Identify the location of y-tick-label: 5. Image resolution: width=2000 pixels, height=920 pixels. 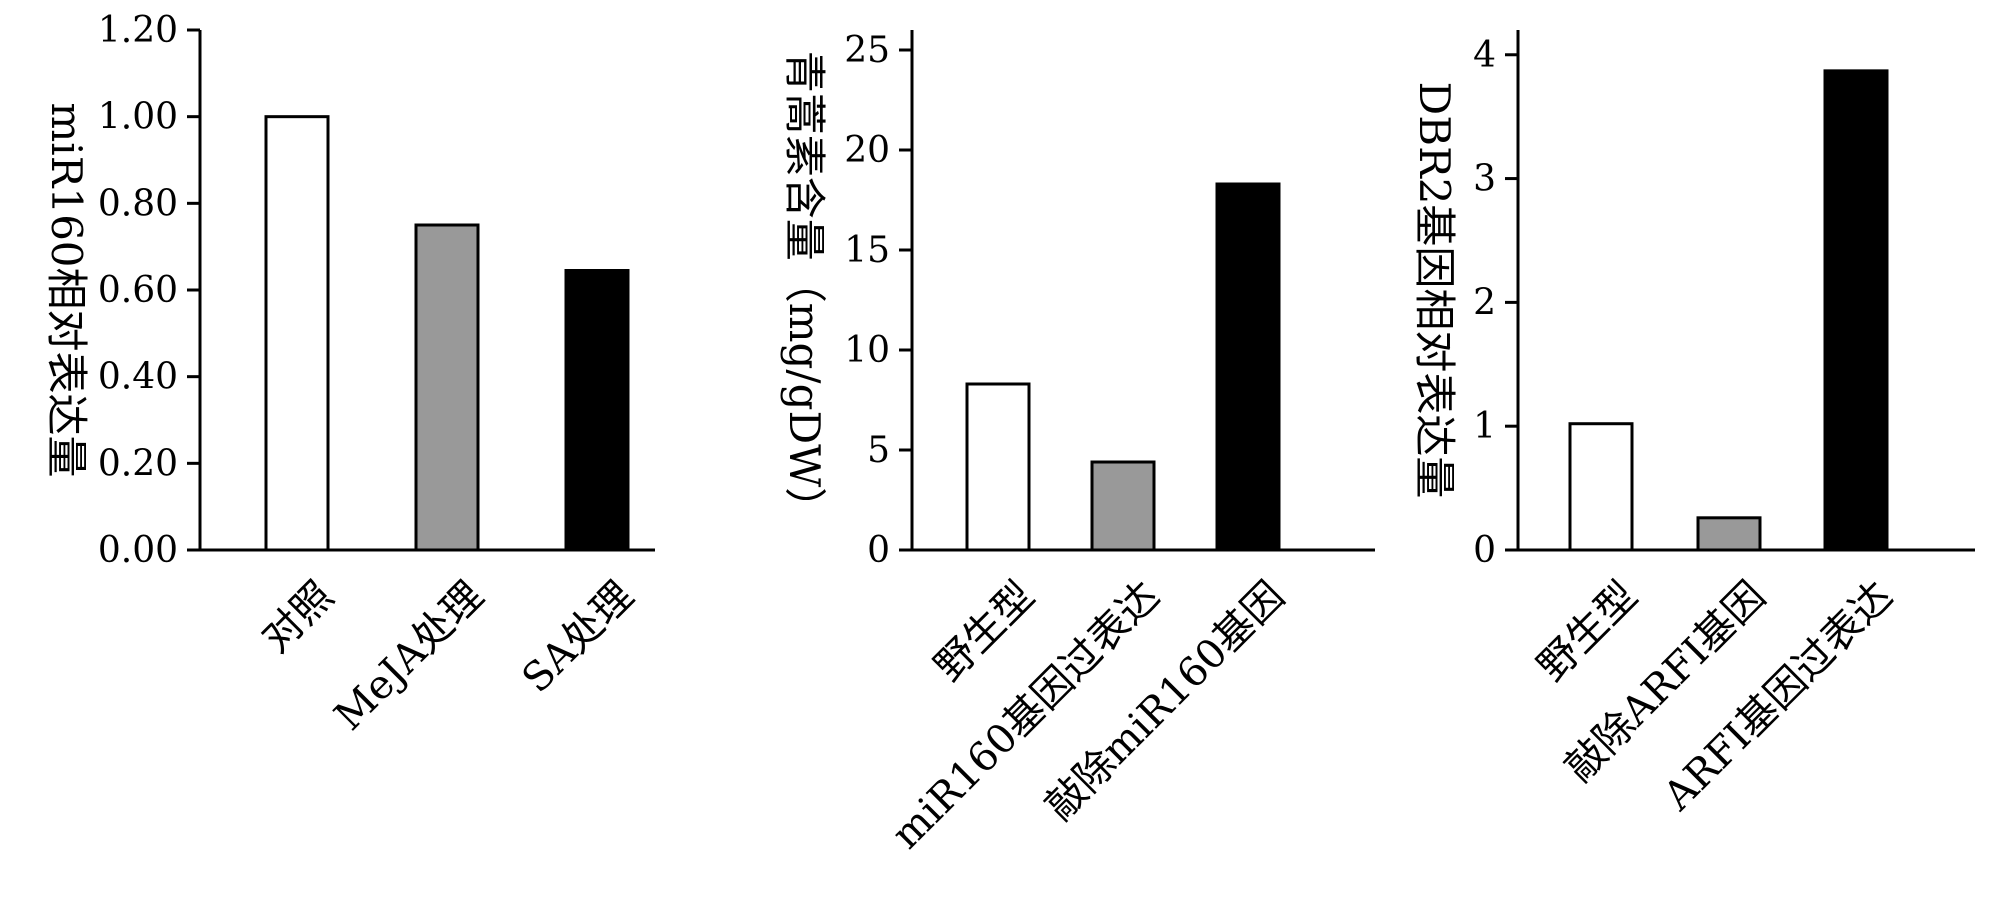
(878, 450).